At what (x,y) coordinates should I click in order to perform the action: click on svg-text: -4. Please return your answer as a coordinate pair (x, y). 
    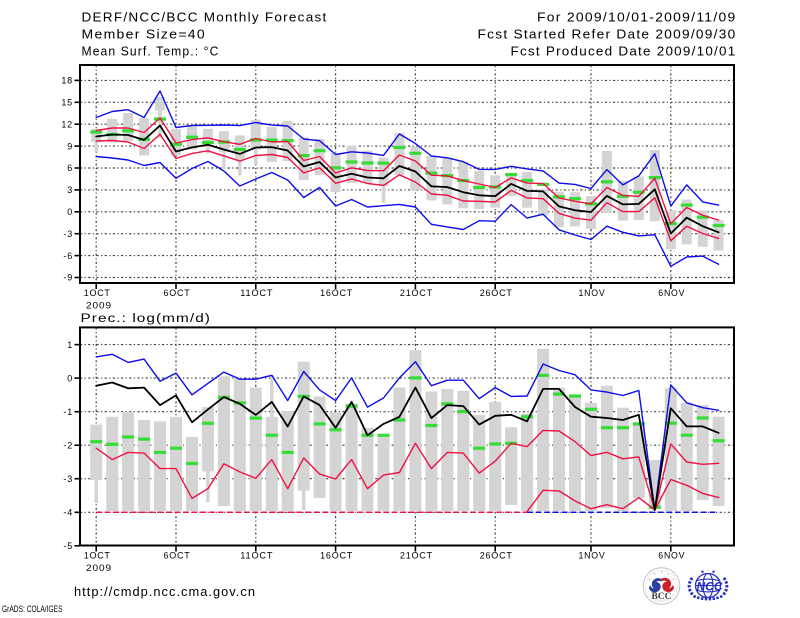
    Looking at the image, I should click on (68, 513).